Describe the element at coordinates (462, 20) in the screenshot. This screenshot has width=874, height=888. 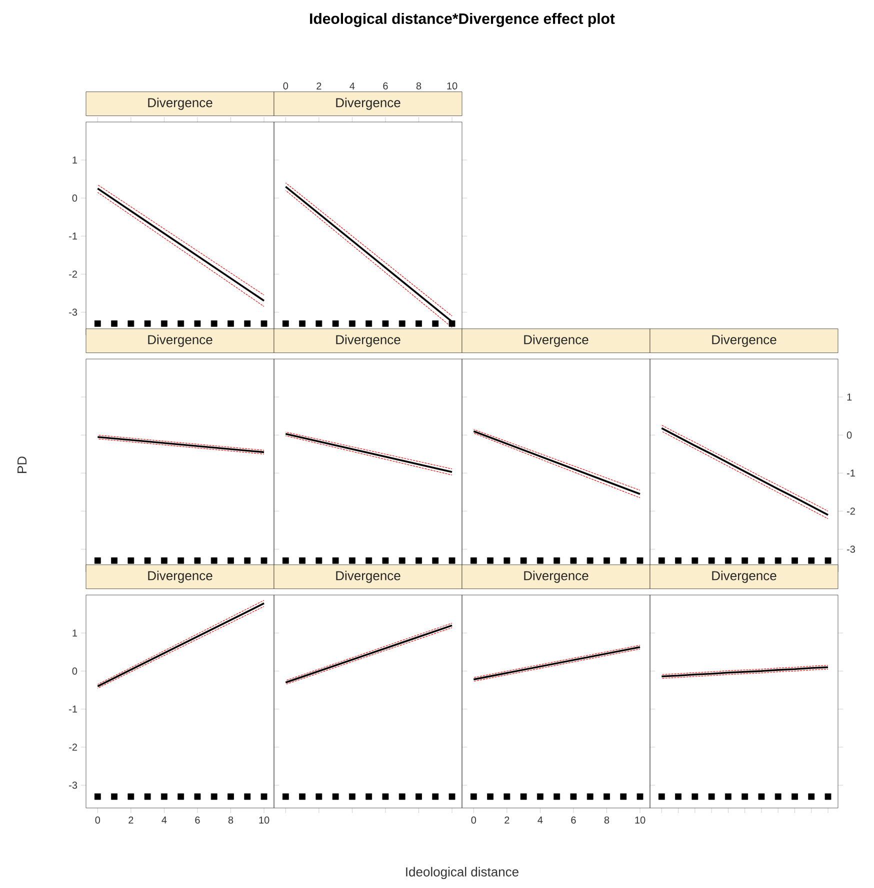
I see `text: Ideological distance*Divergence effect plot` at that location.